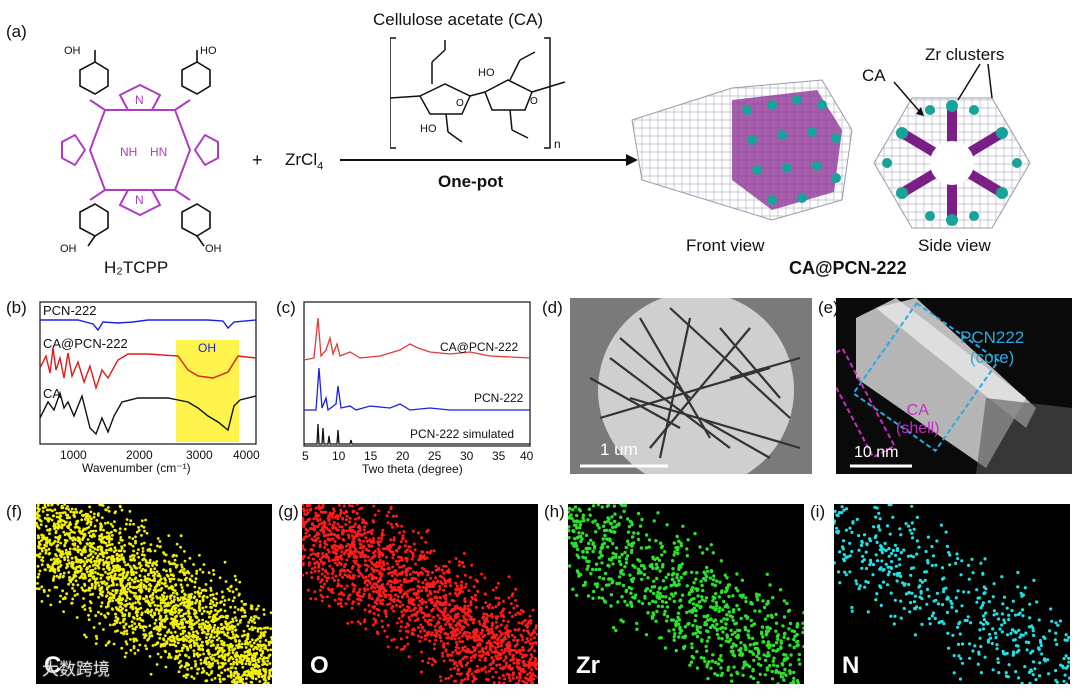 Image resolution: width=1080 pixels, height=696 pixels. I want to click on ftir-trace-ca, so click(148, 413).